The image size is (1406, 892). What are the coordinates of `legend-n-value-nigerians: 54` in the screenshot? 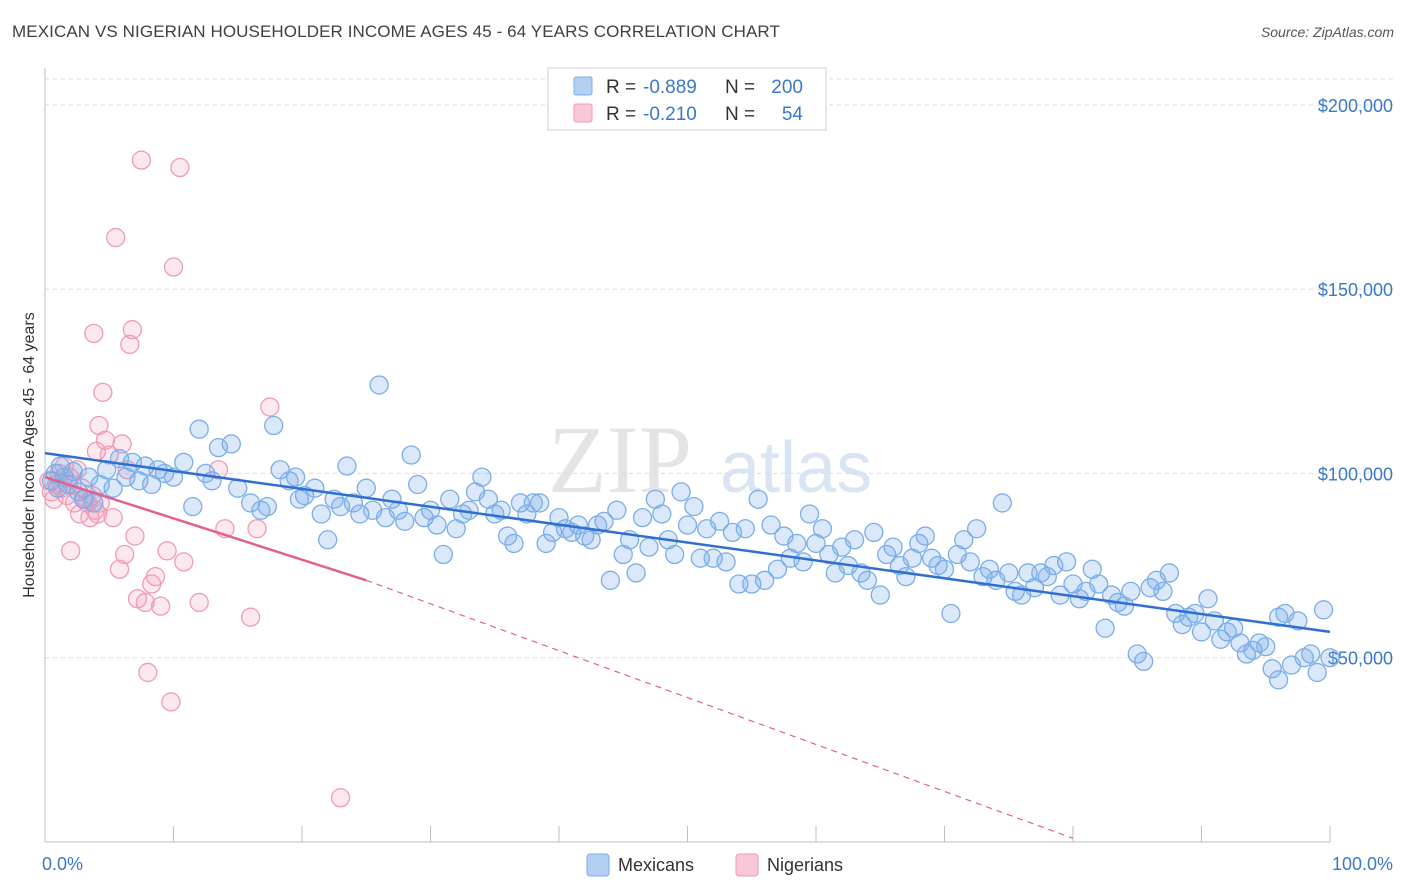 It's located at (793, 114).